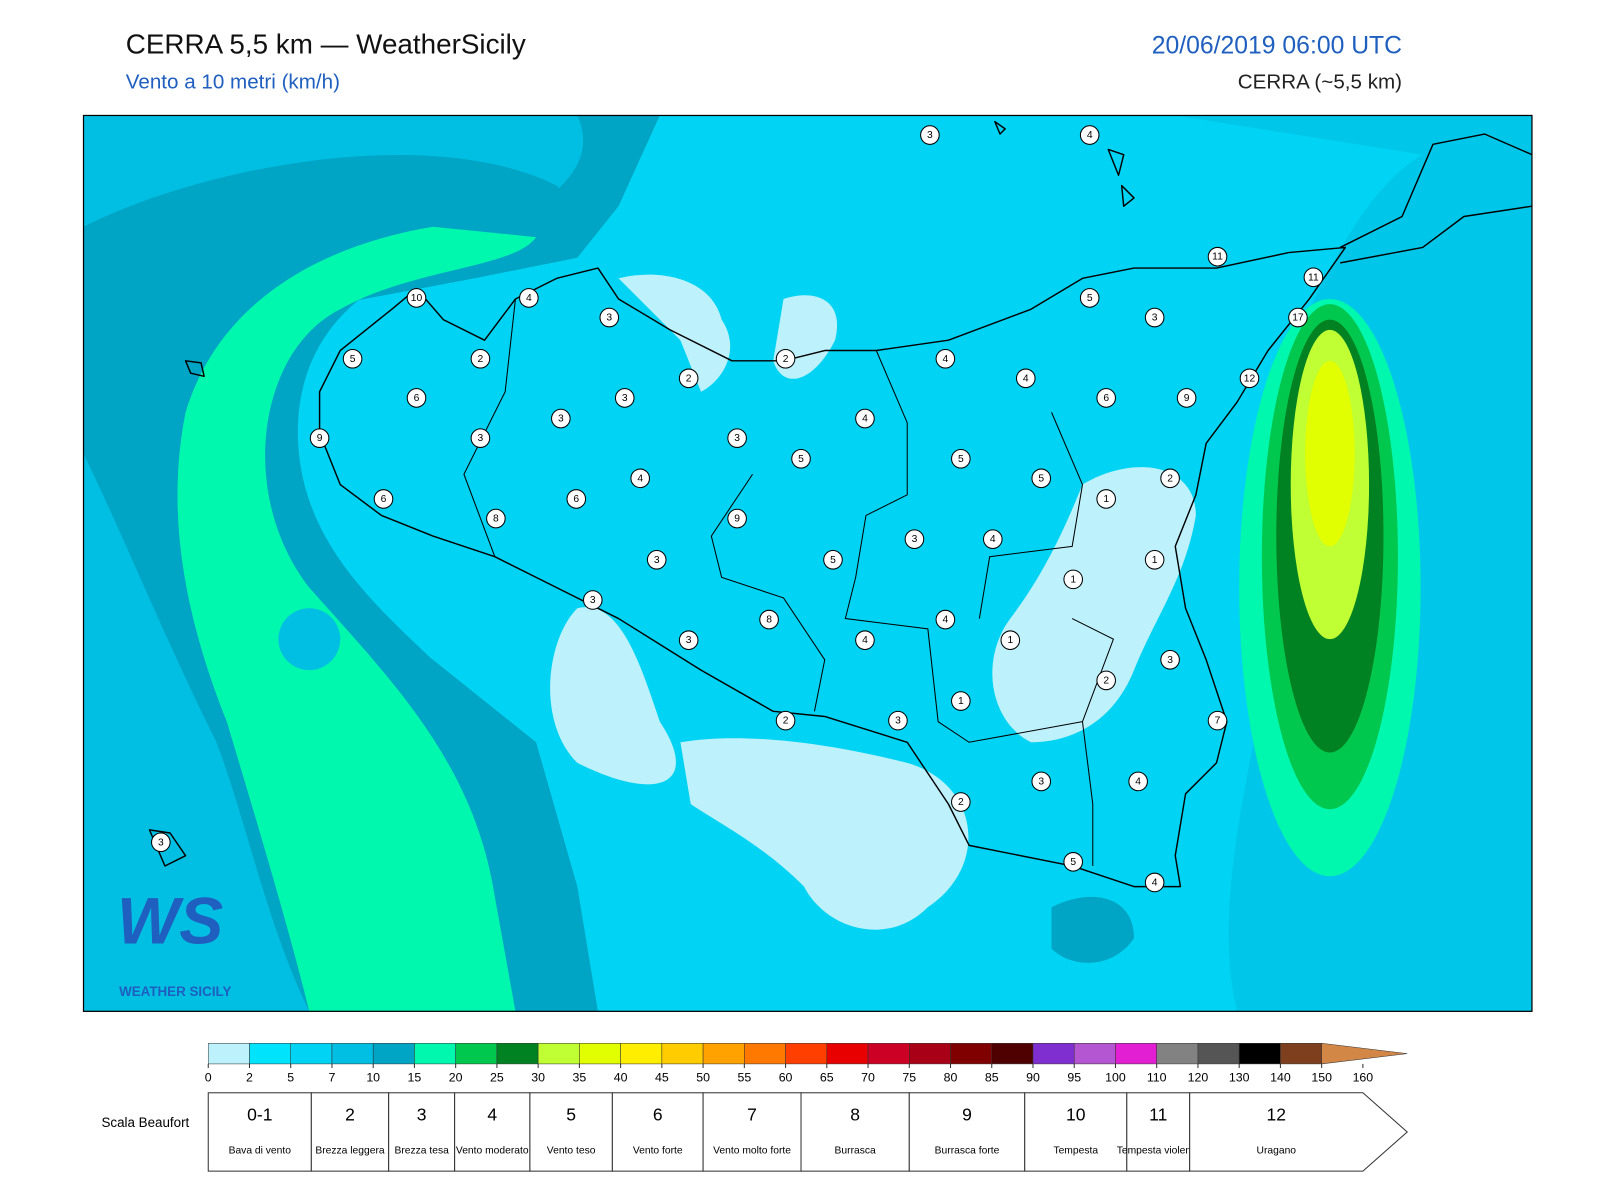 This screenshot has height=1200, width=1600. I want to click on subtitle: Vento a 10 metri (km/h), so click(233, 82).